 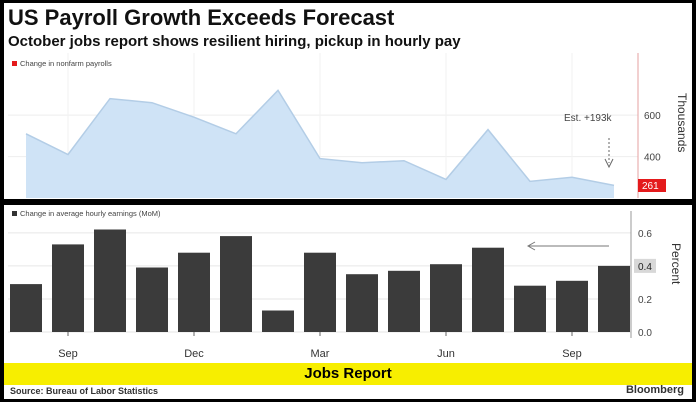 I want to click on earnings-ytick-label: 0.0, so click(x=645, y=333).